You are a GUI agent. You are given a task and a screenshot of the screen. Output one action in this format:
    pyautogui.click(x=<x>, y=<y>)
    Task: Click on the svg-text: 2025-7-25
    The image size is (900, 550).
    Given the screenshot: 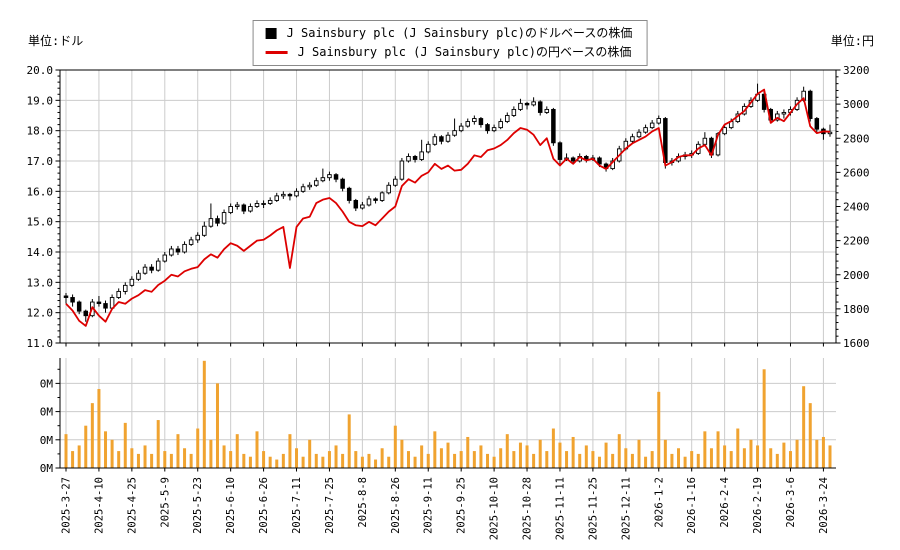 What is the action you would take?
    pyautogui.click(x=330, y=505)
    